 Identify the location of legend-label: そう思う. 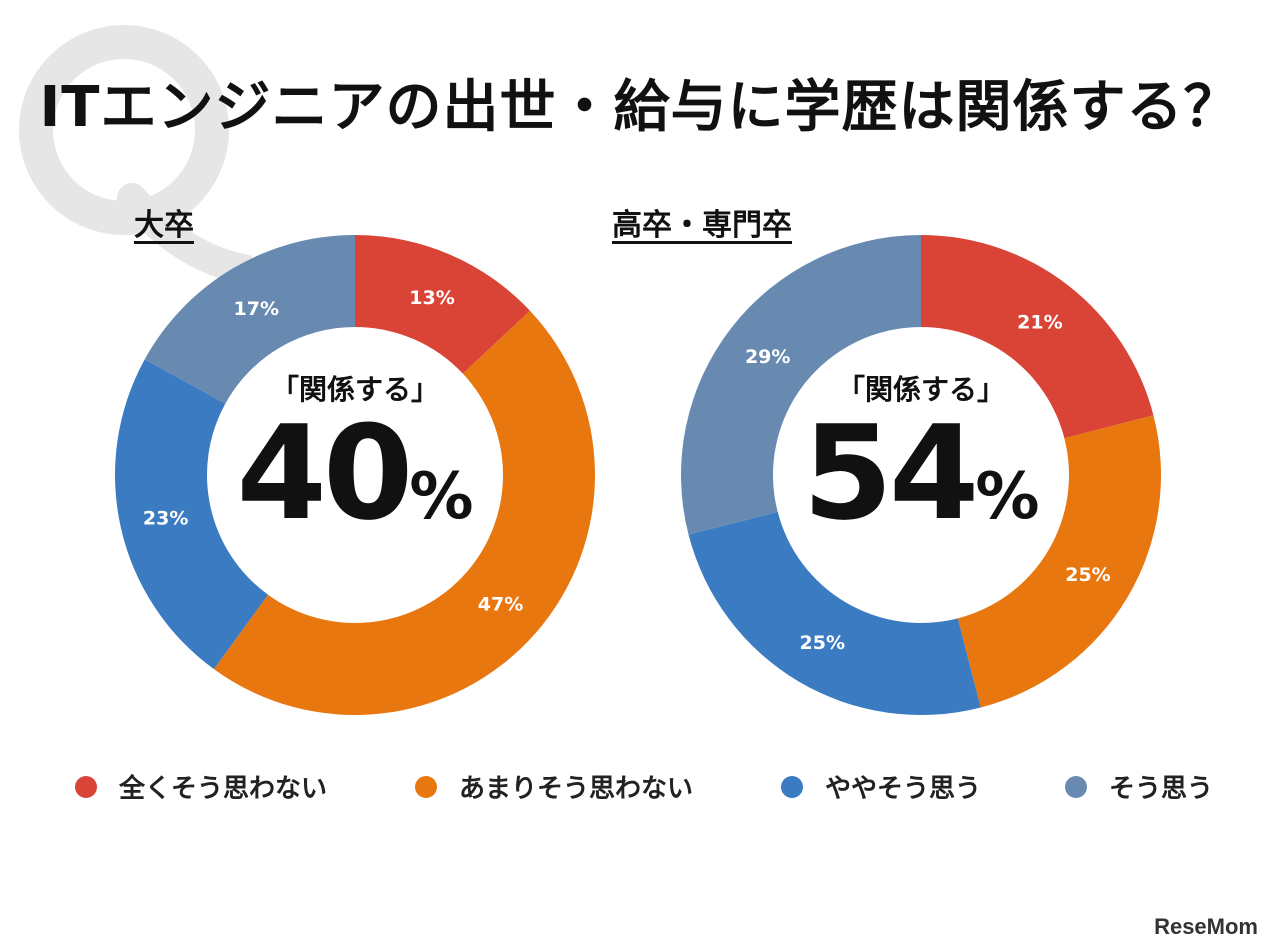
(1161, 789).